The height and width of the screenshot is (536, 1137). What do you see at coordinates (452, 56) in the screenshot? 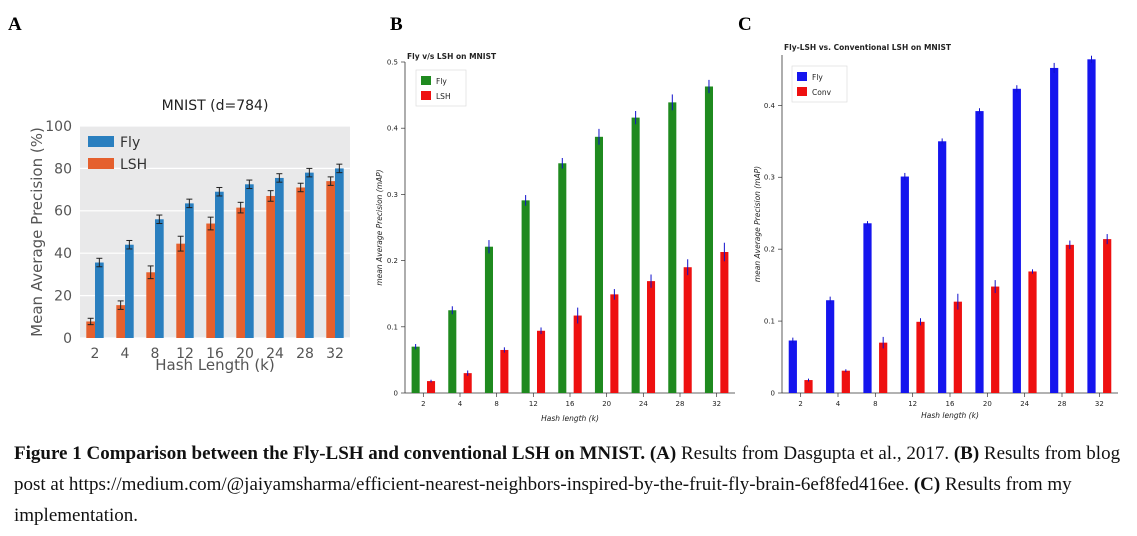
I see `chart-title: Fly v/s LSH on MNIST` at bounding box center [452, 56].